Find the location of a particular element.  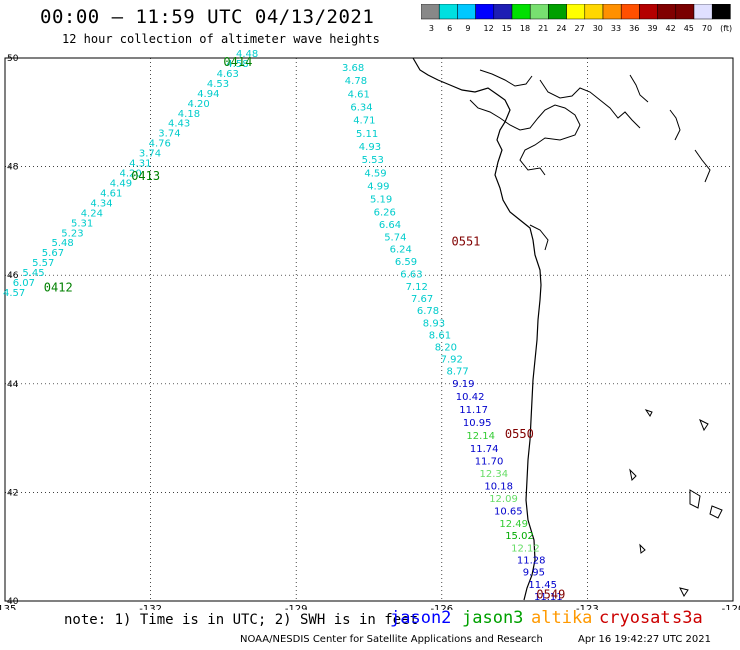

color-scale-label: 9 is located at coordinates (468, 28).